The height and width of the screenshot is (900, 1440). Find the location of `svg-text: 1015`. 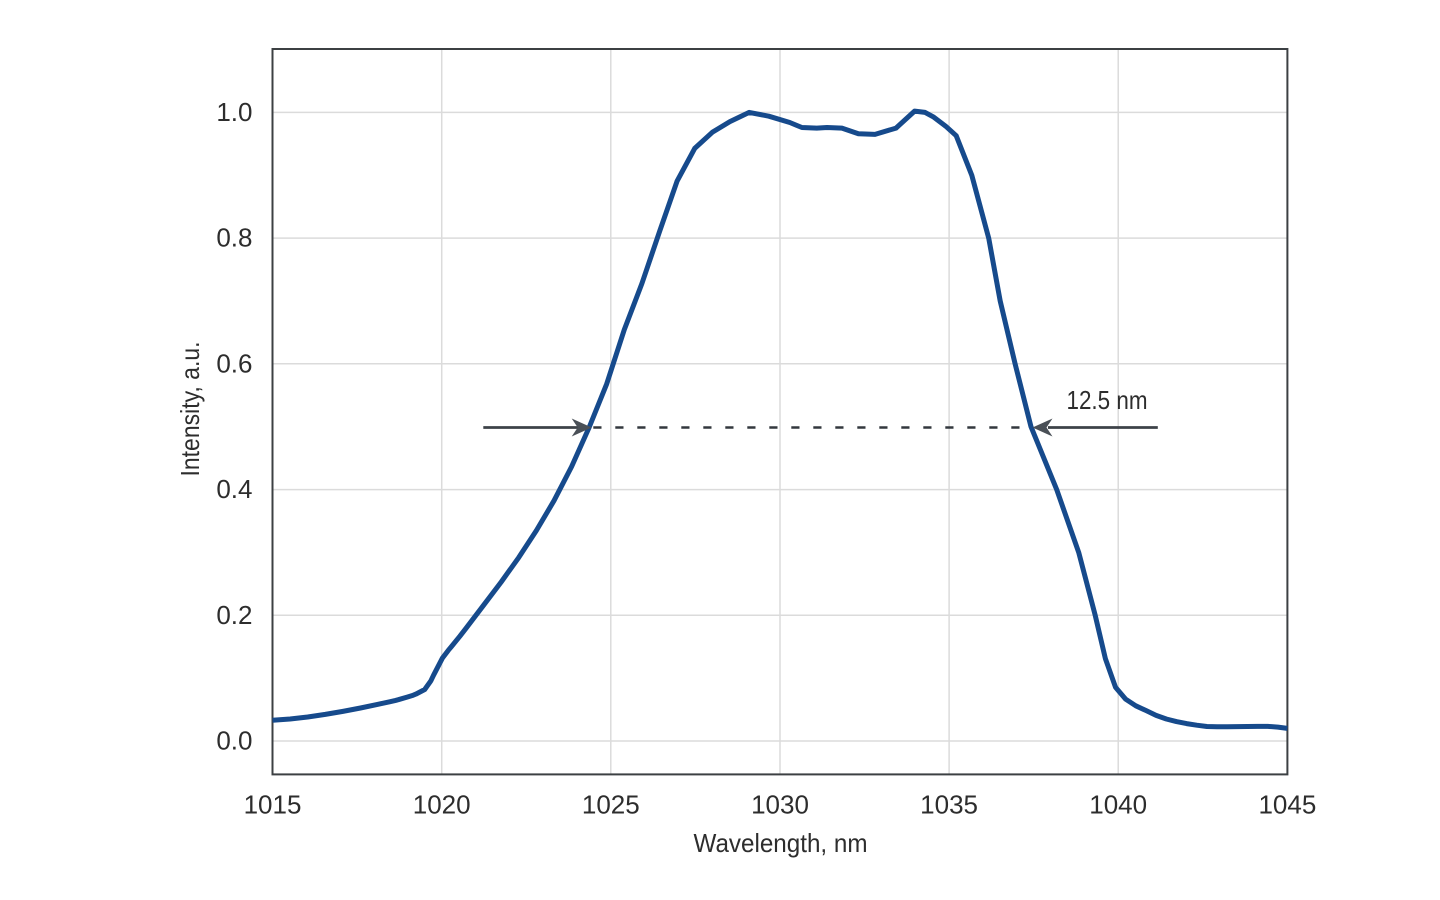

svg-text: 1015 is located at coordinates (273, 805).